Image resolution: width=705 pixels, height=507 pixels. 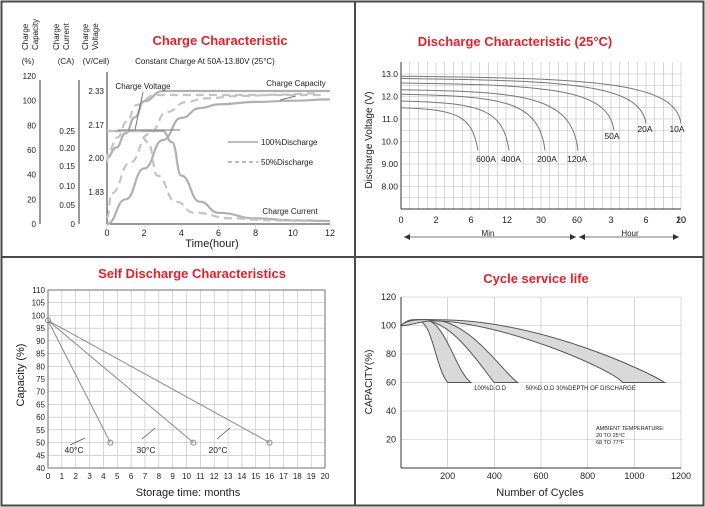 What do you see at coordinates (31, 125) in the screenshot?
I see `capacity-tick-label: 80` at bounding box center [31, 125].